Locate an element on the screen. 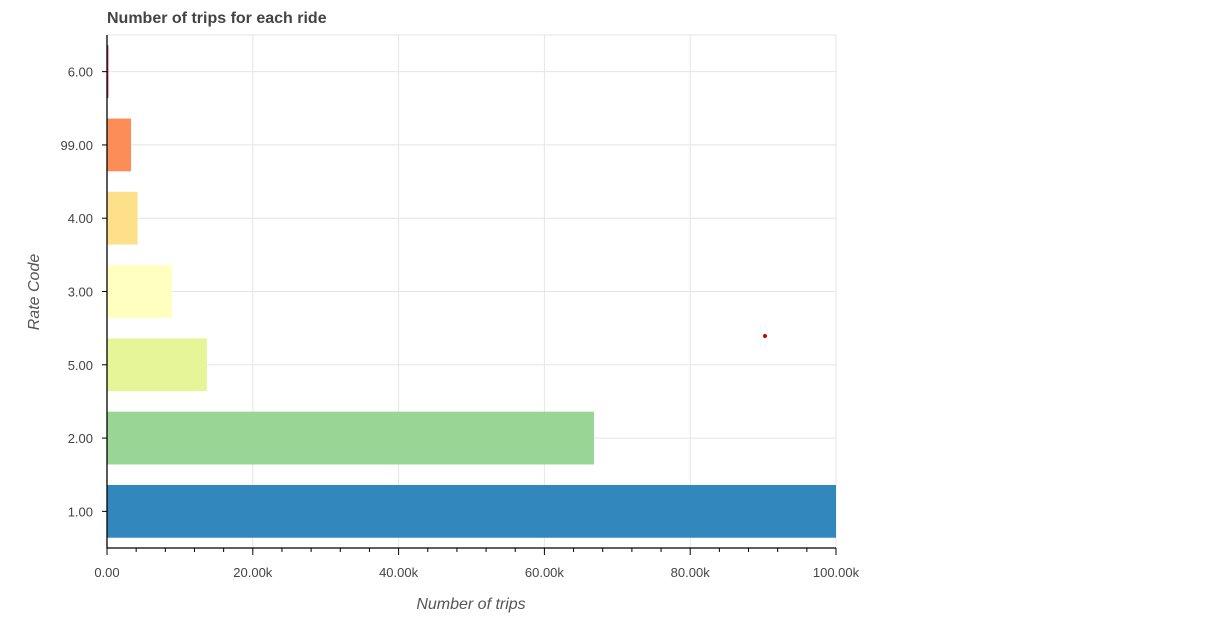 Image resolution: width=1205 pixels, height=630 pixels. bar-1.00 is located at coordinates (471, 511).